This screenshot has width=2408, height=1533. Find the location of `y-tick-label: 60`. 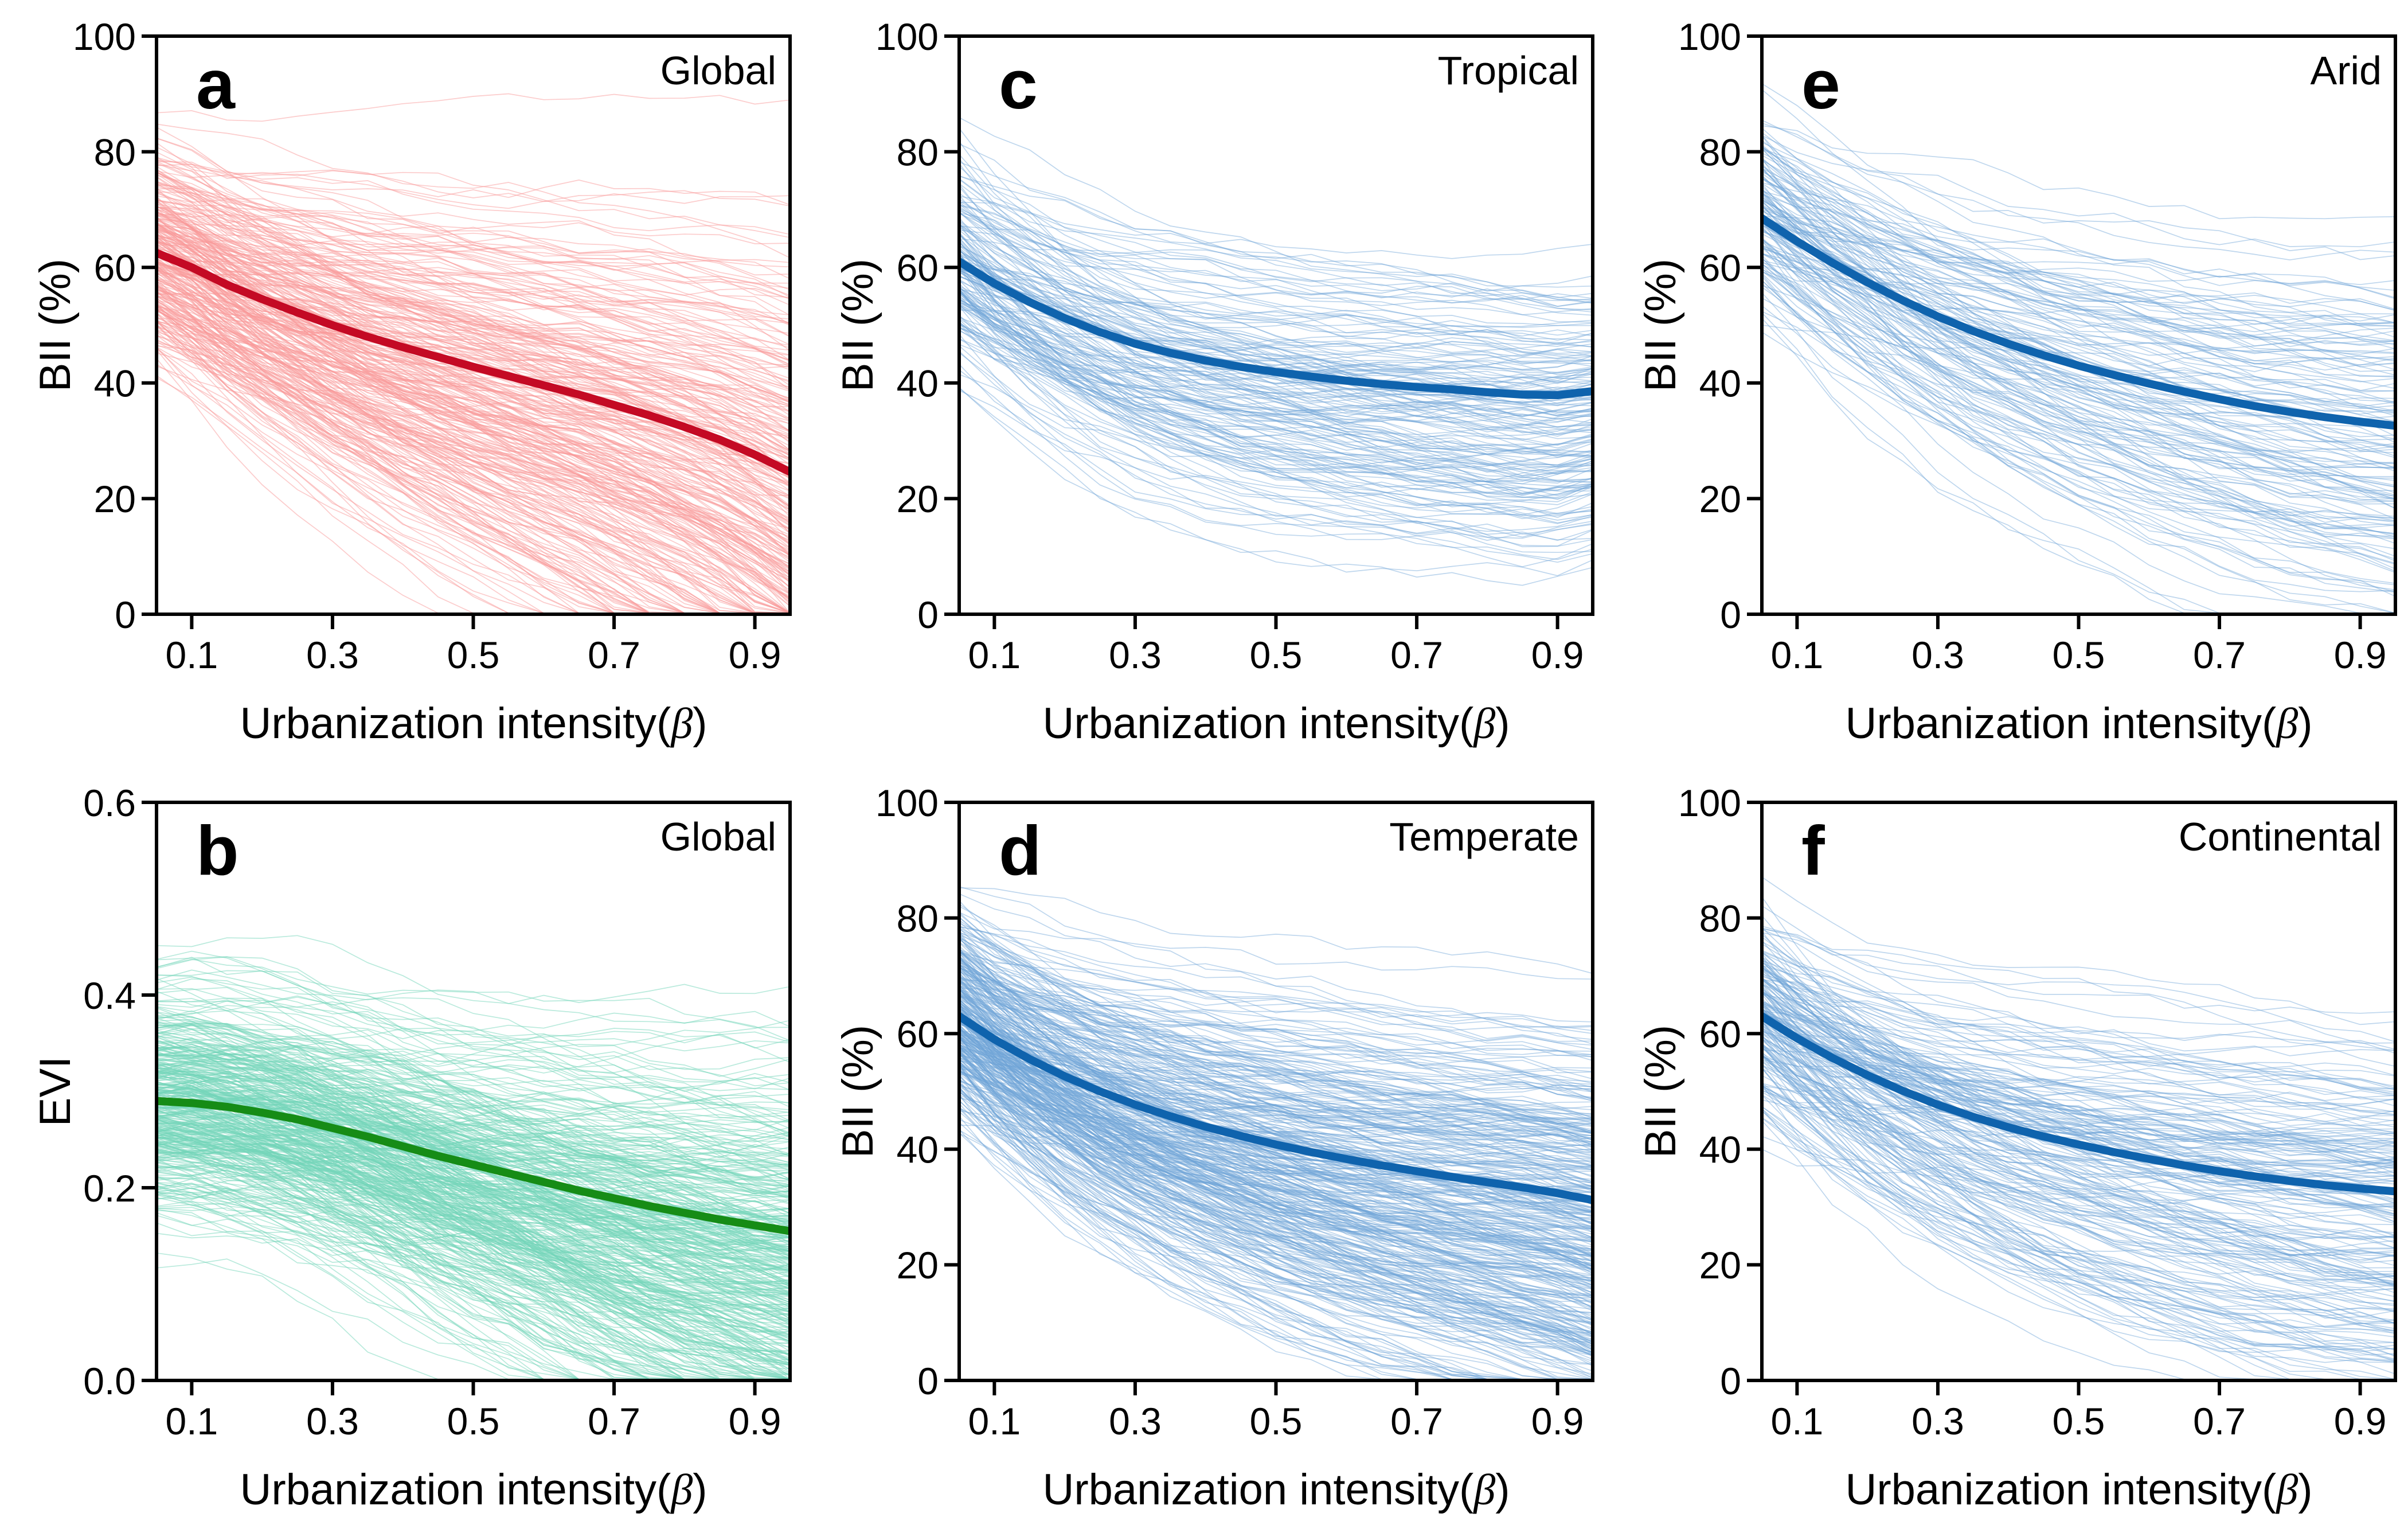

y-tick-label: 60 is located at coordinates (918, 1034).